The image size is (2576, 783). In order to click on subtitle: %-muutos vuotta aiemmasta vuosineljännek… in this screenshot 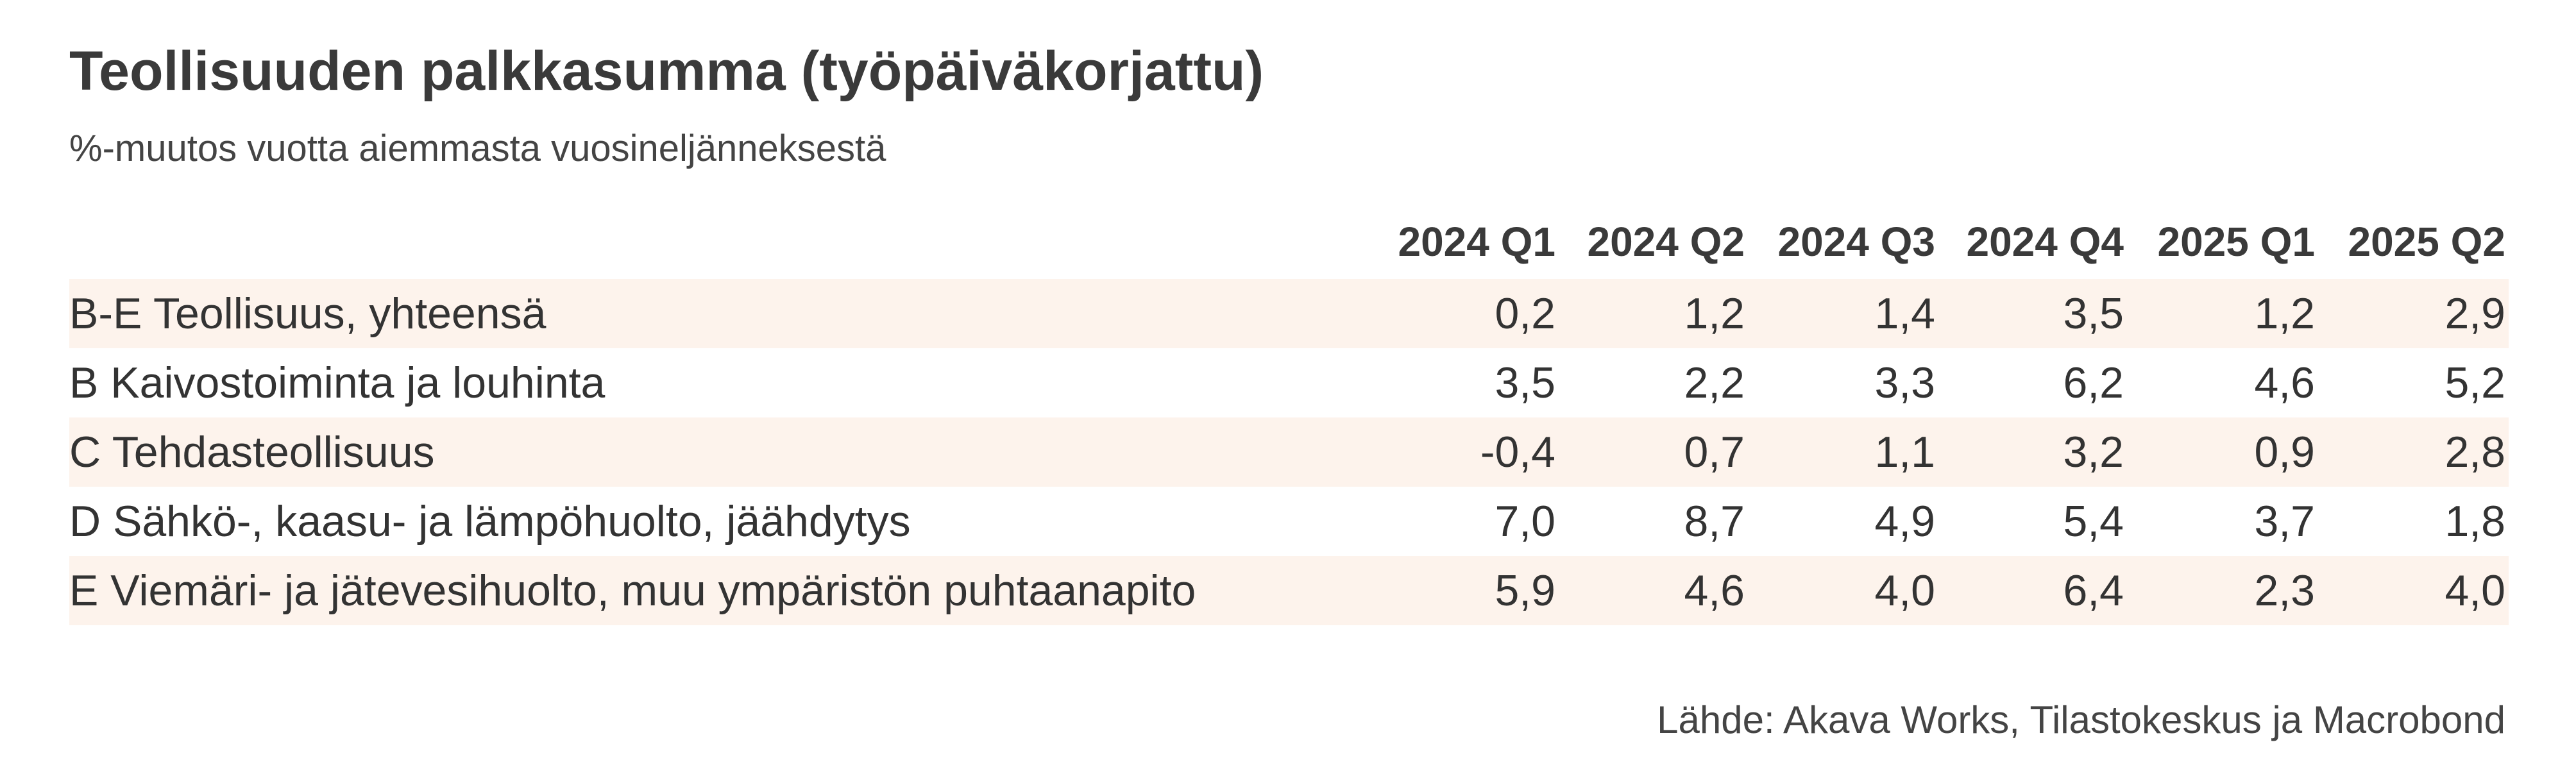, I will do `click(477, 149)`.